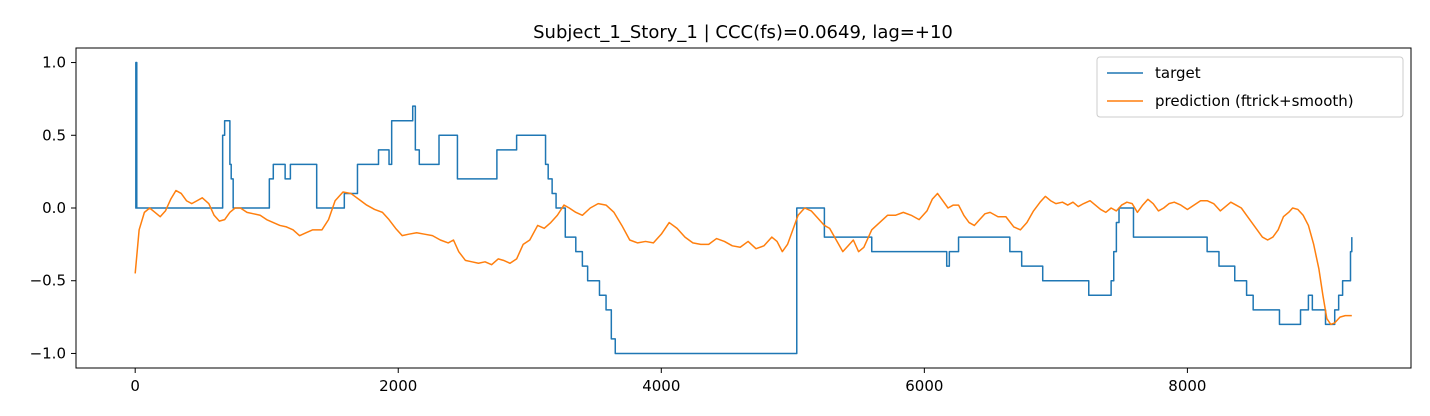 Image resolution: width=1430 pixels, height=416 pixels. I want to click on y-axis: 1.0 0.5 0.0 −0.5 −1.0, so click(53, 208).